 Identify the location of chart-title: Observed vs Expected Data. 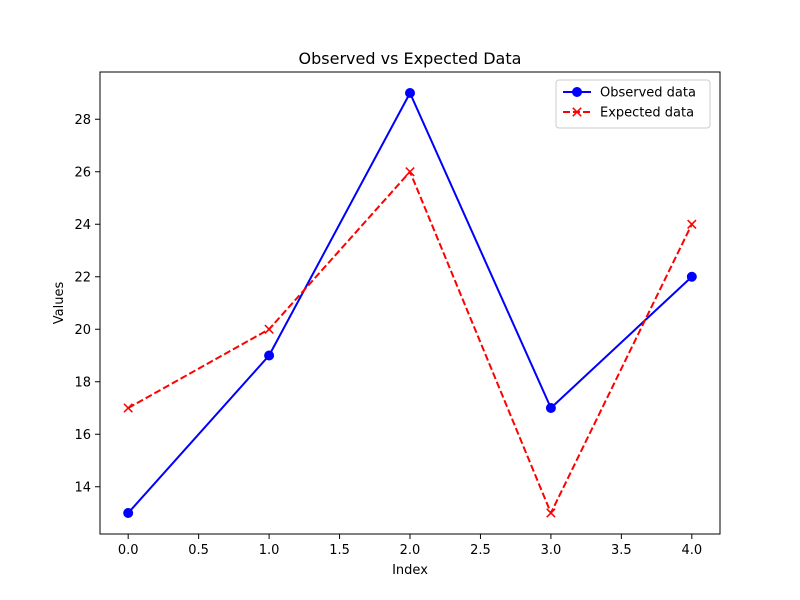
(410, 58).